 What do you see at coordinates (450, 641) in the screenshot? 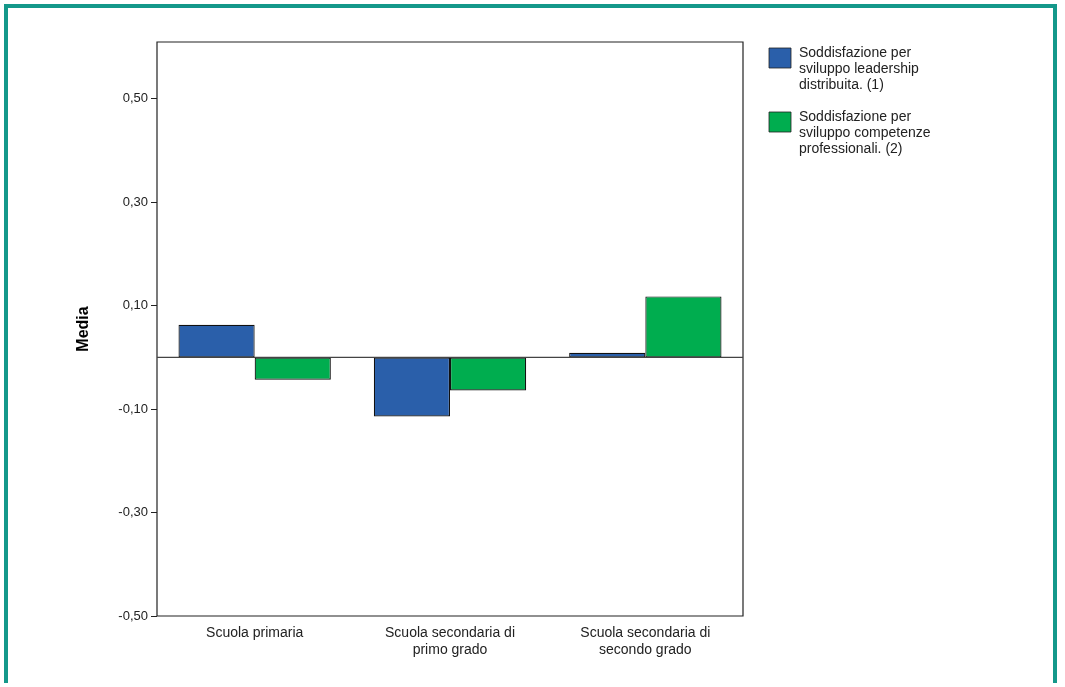
I see `x-tick-label: Scuola secondaria di primo grado` at bounding box center [450, 641].